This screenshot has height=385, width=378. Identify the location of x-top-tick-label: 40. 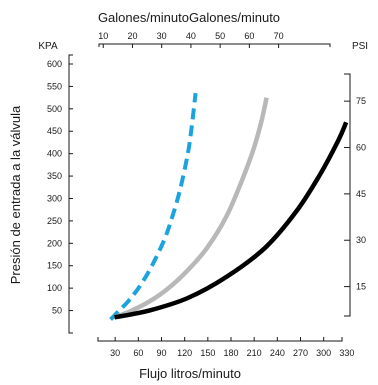
(191, 36).